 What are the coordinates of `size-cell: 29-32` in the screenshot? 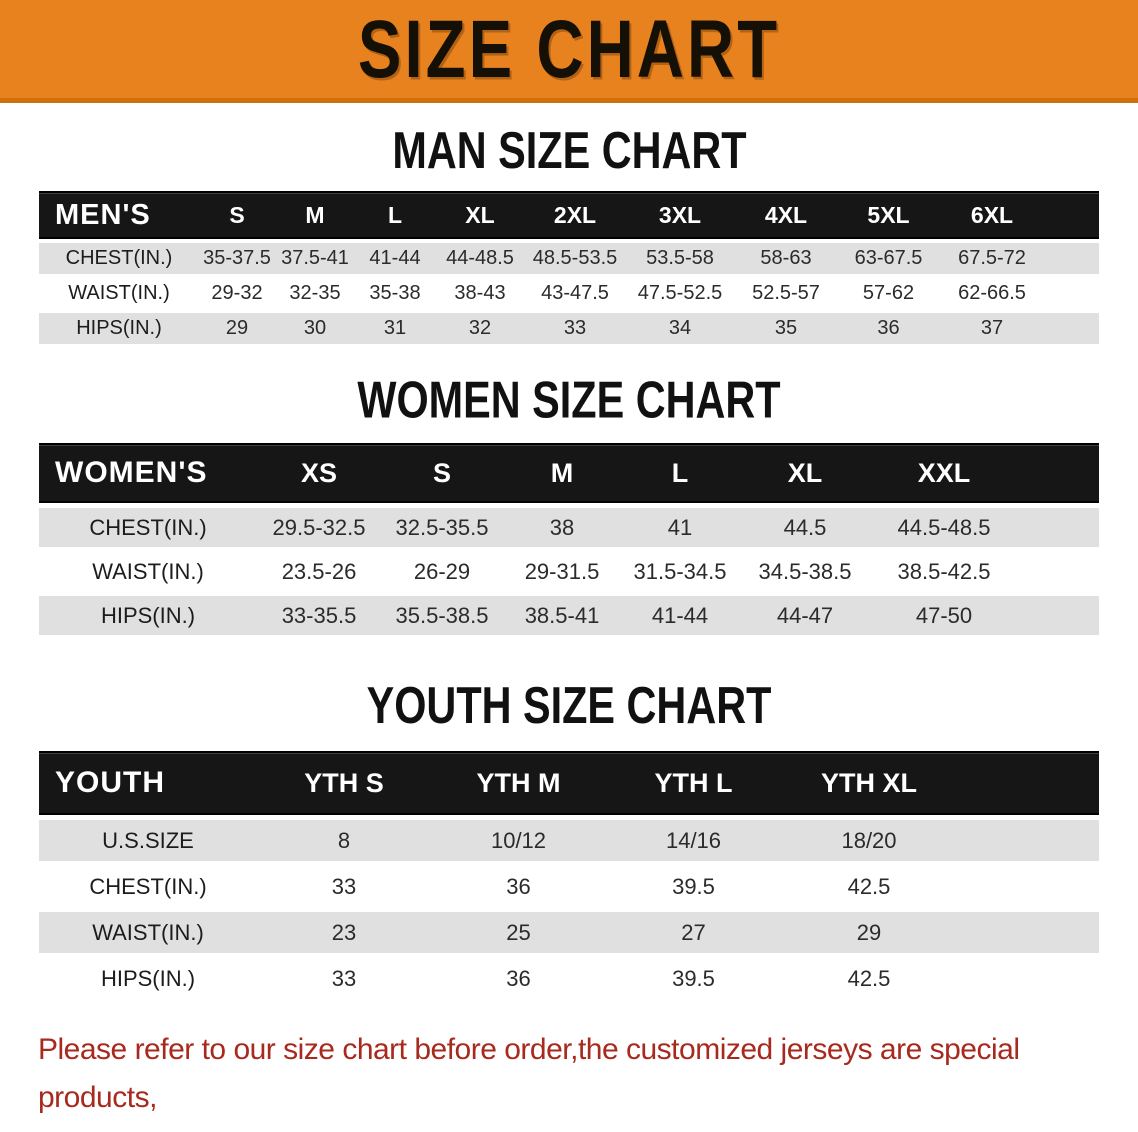 It's located at (237, 293).